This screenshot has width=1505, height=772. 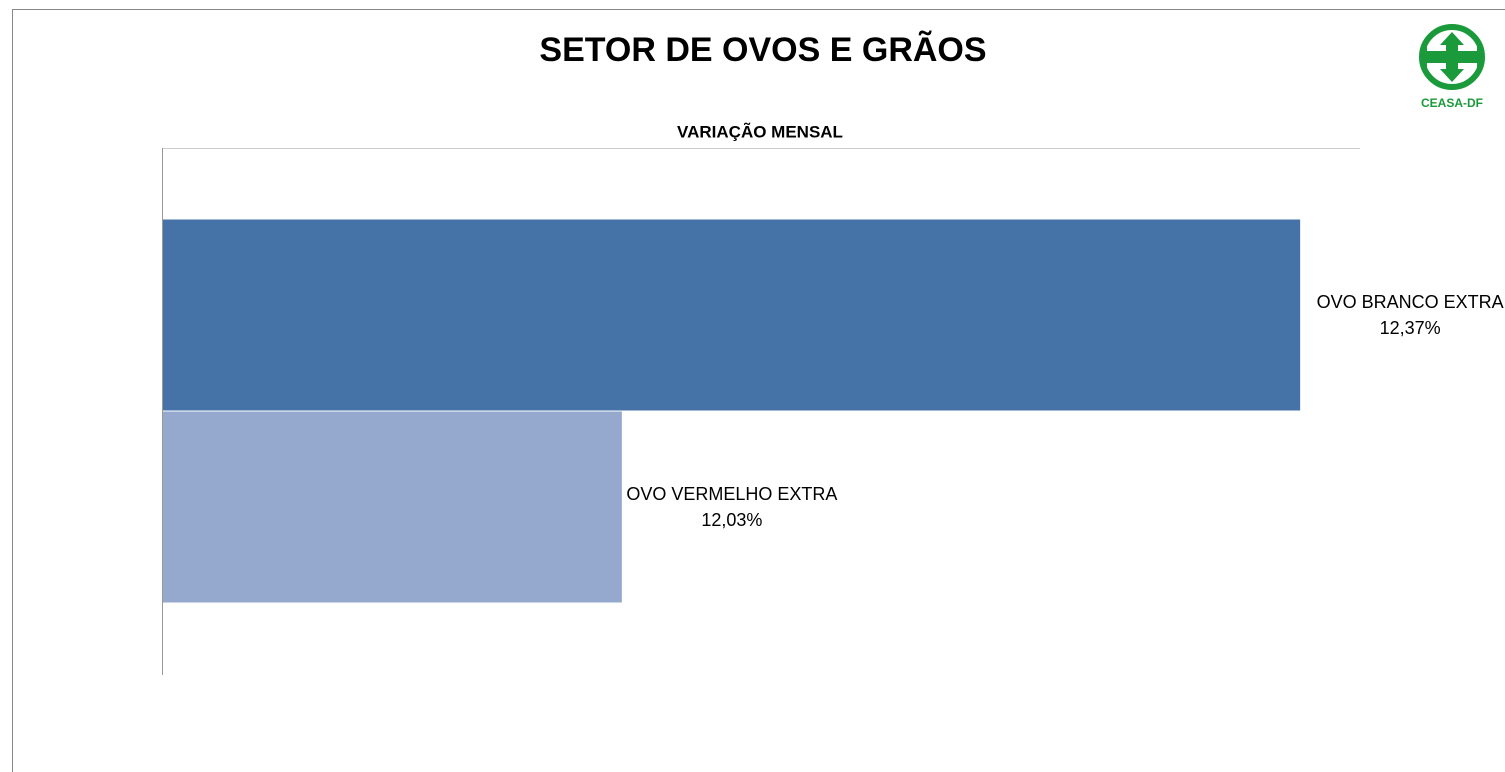 What do you see at coordinates (760, 131) in the screenshot?
I see `chart-subtitle: VARIAÇÃO MENSAL` at bounding box center [760, 131].